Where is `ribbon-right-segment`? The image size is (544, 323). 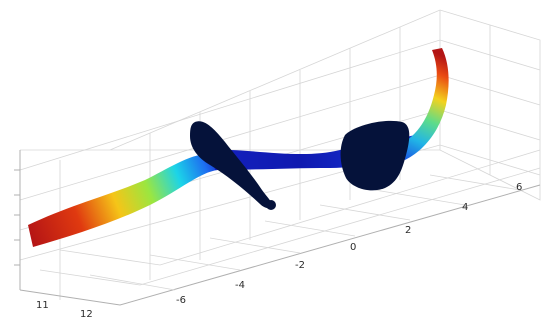
ribbon-right-segment is located at coordinates (420, 104).